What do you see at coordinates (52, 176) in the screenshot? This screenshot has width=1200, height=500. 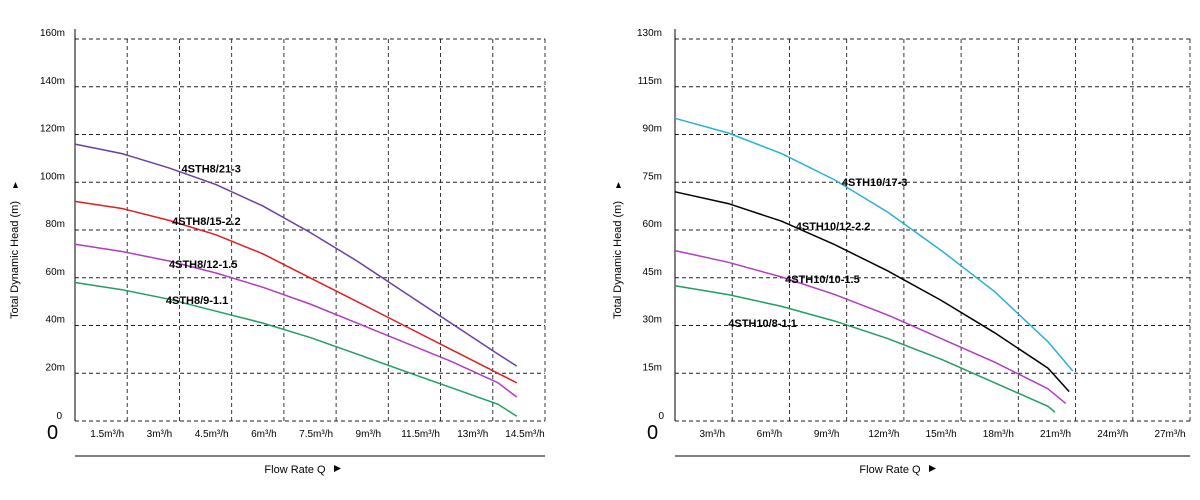 I see `y-tick-label: 100m` at bounding box center [52, 176].